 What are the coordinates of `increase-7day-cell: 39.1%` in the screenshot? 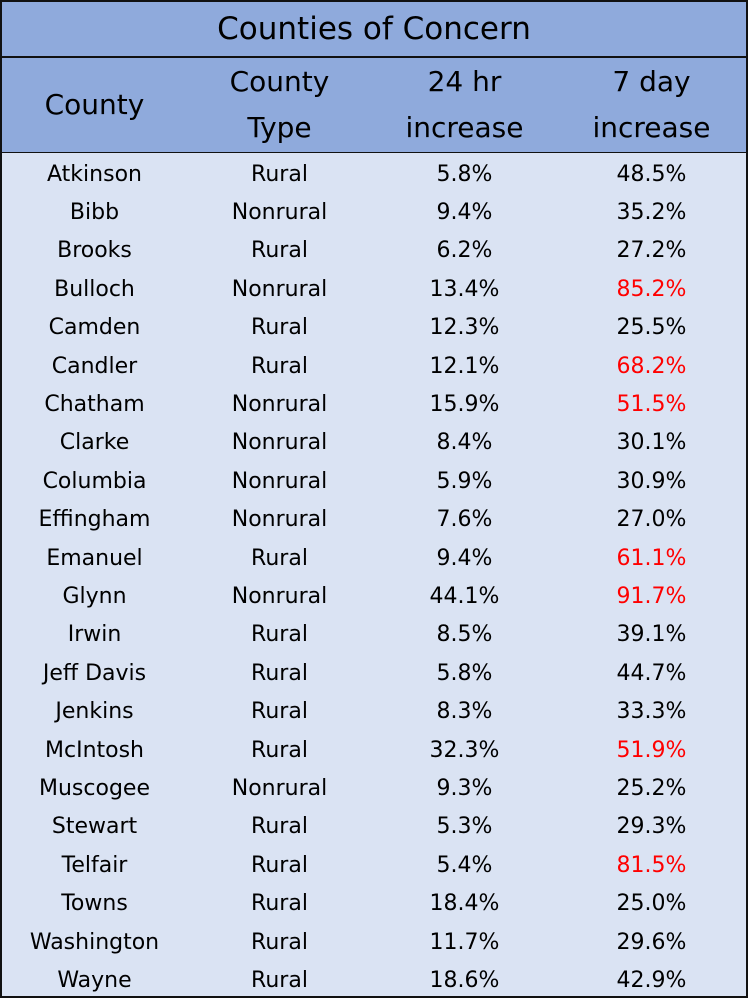 It's located at (651, 635).